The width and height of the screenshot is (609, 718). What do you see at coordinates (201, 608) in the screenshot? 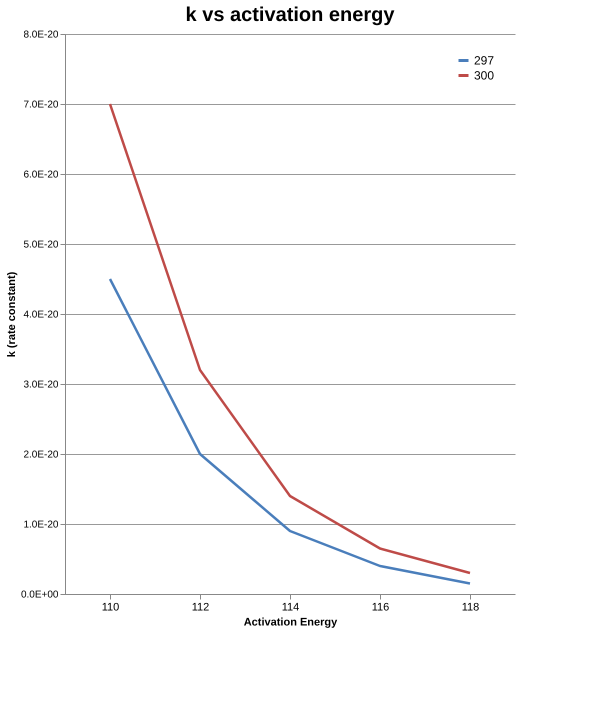
I see `x-tick-label: 112` at bounding box center [201, 608].